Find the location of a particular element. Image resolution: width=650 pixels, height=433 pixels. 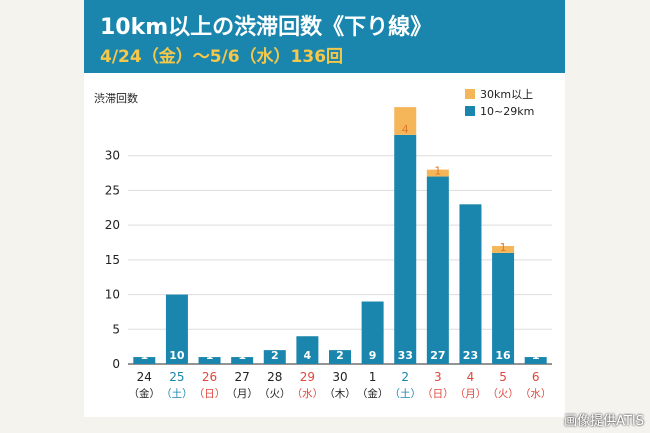

y-tick-label: 0 is located at coordinates (116, 364).